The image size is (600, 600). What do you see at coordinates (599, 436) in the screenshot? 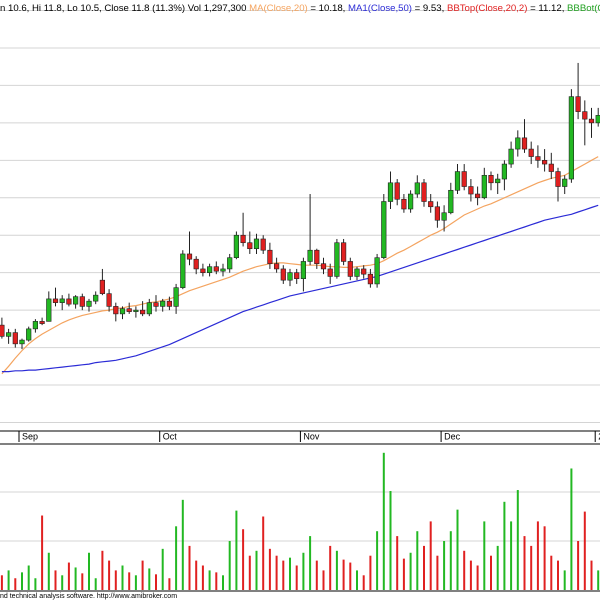
I see `x-tick-label: 2` at bounding box center [599, 436].